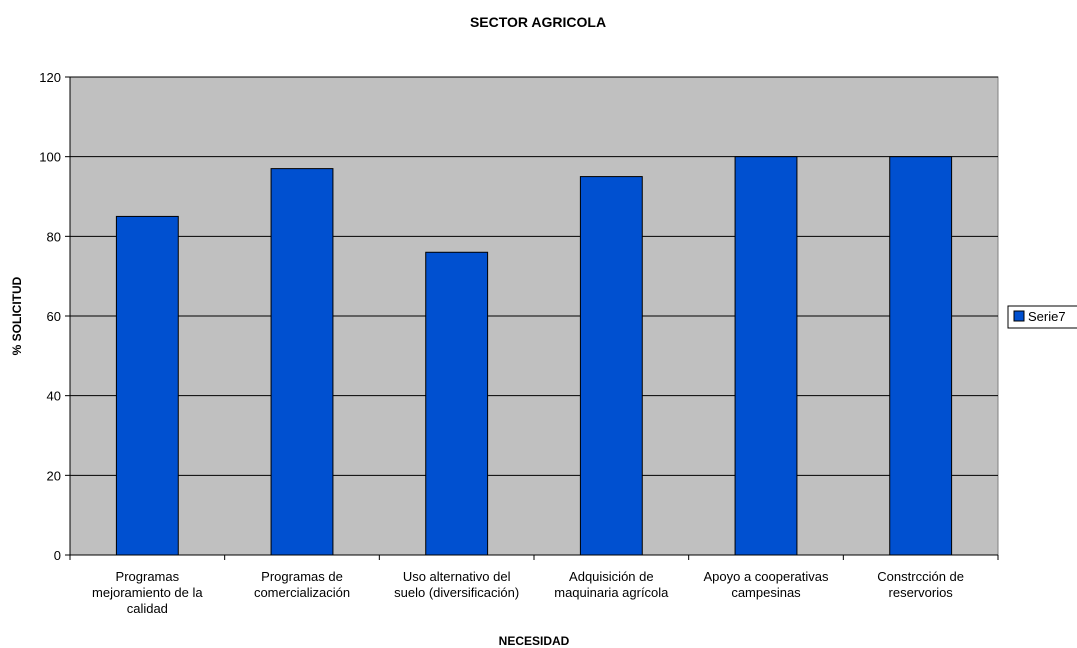  I want to click on y-axis: 0 20 40 60 80 100 120, so click(55, 316).